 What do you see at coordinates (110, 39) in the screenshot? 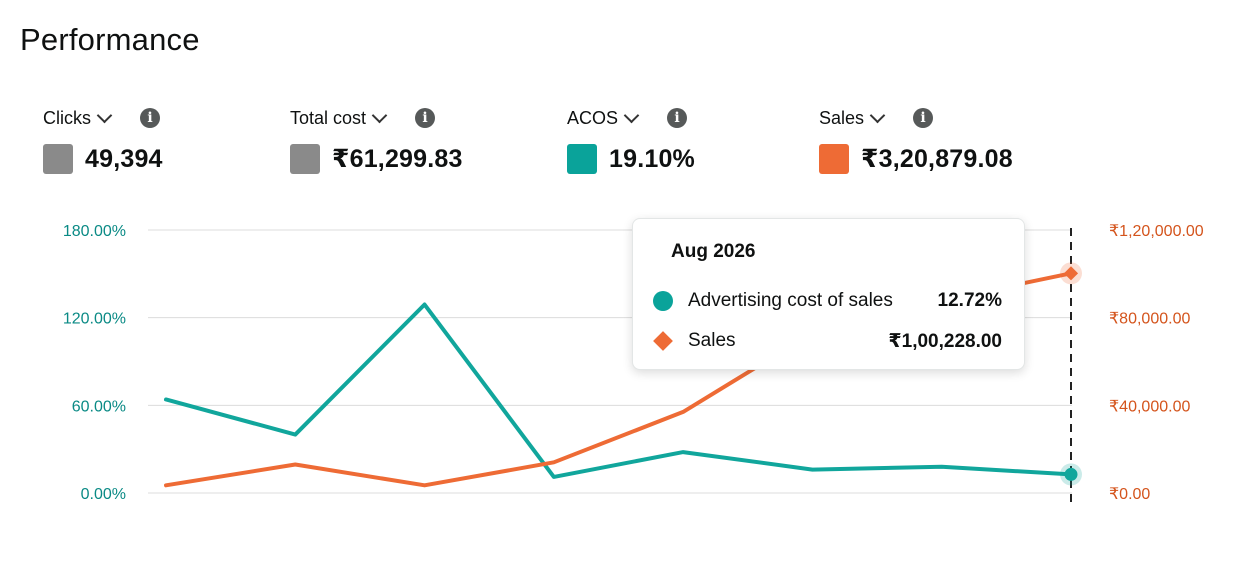
I see `page-title: Performance` at bounding box center [110, 39].